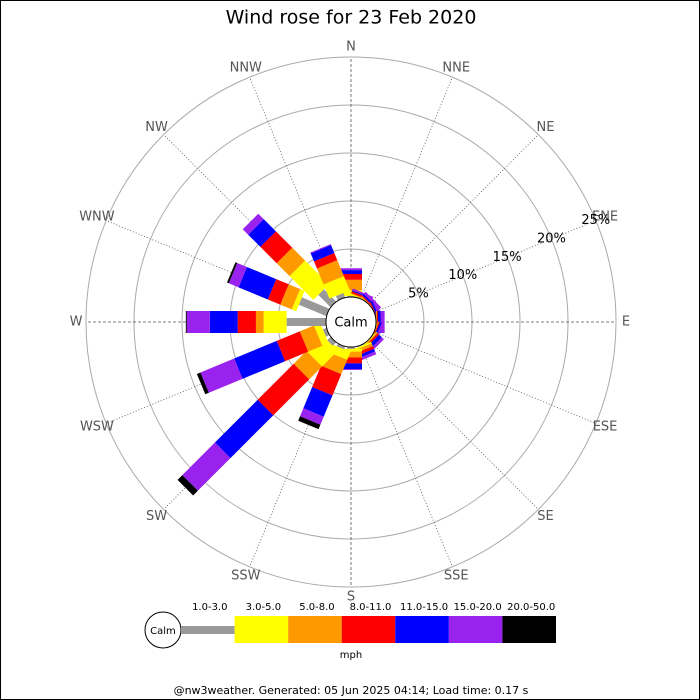 This screenshot has width=700, height=700. What do you see at coordinates (605, 216) in the screenshot?
I see `direction-label: ENE` at bounding box center [605, 216].